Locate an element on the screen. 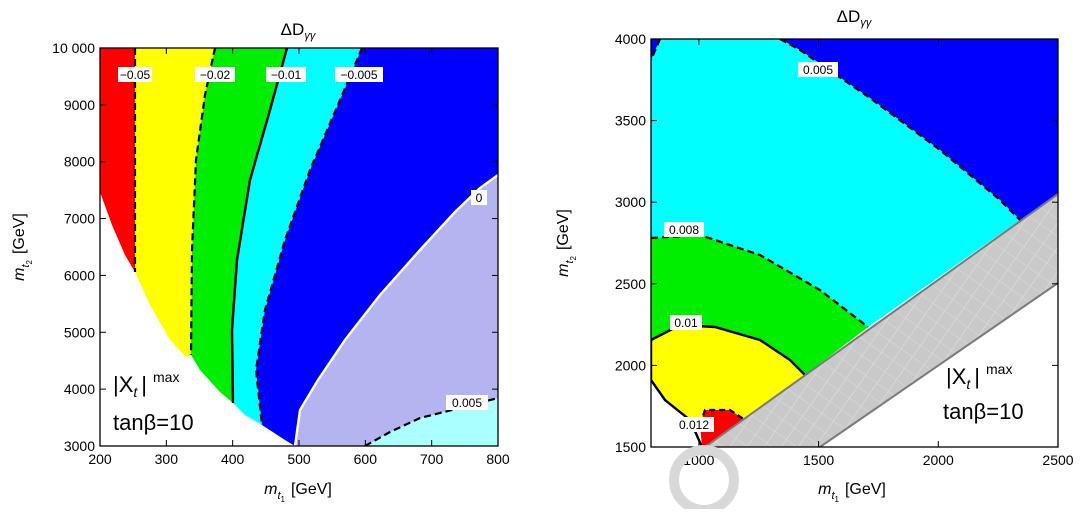  left-region-yellow is located at coordinates (175, 202).